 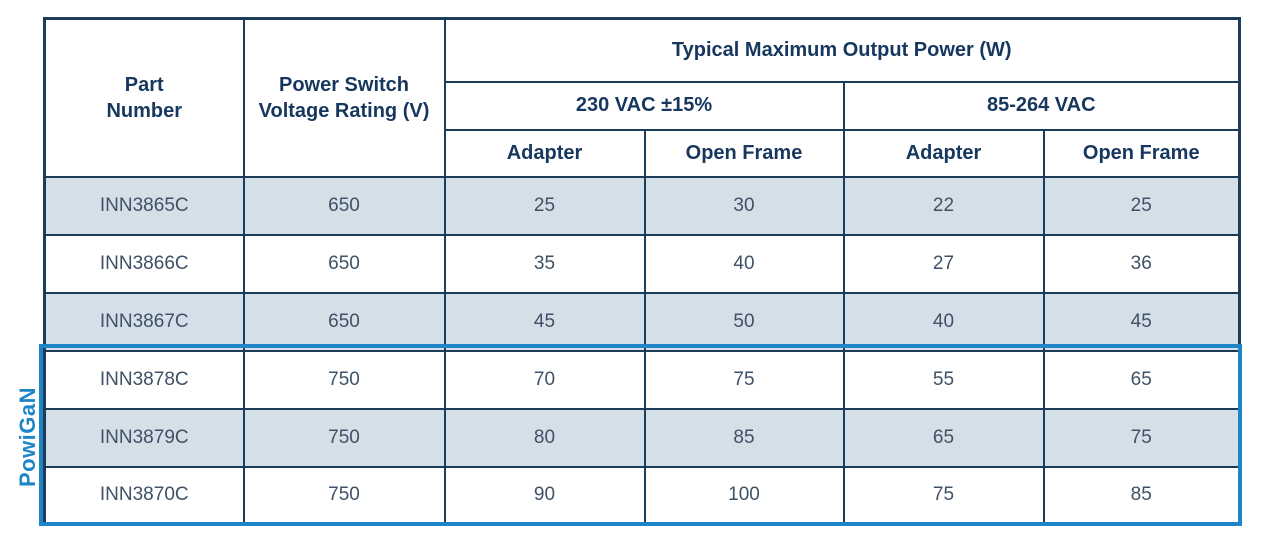 I want to click on header-open-frame-230vac: Open Frame, so click(x=744, y=153).